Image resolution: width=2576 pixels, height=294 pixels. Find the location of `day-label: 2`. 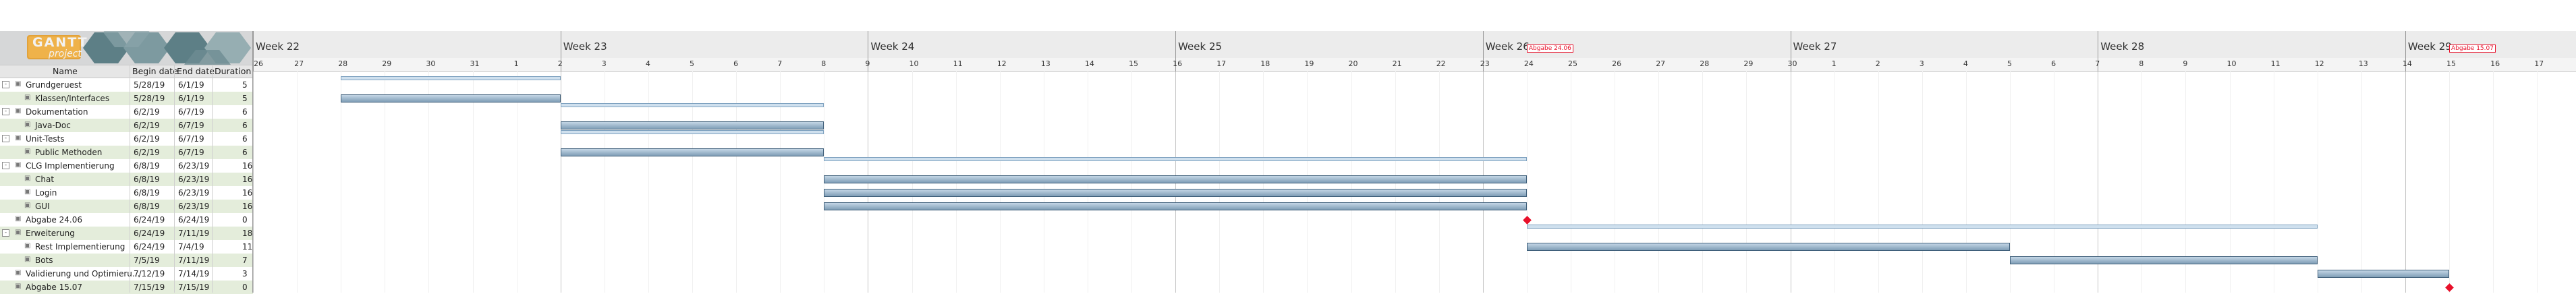

day-label: 2 is located at coordinates (560, 63).